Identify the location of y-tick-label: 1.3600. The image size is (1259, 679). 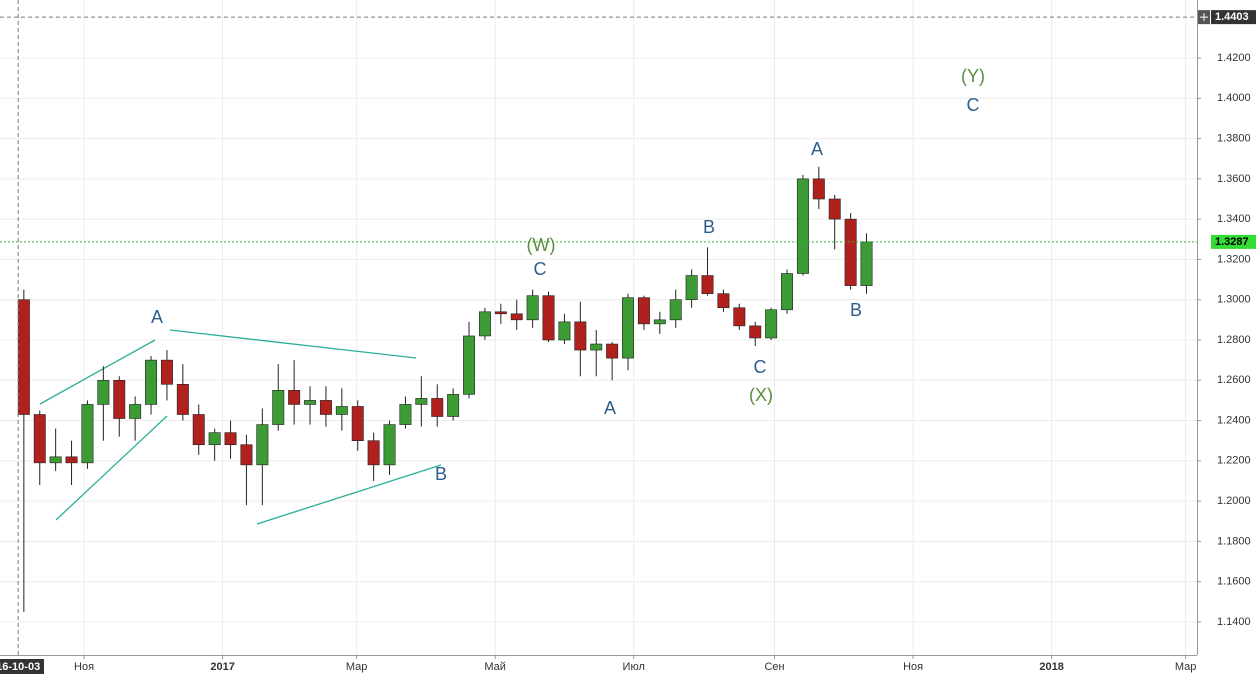
(1234, 179).